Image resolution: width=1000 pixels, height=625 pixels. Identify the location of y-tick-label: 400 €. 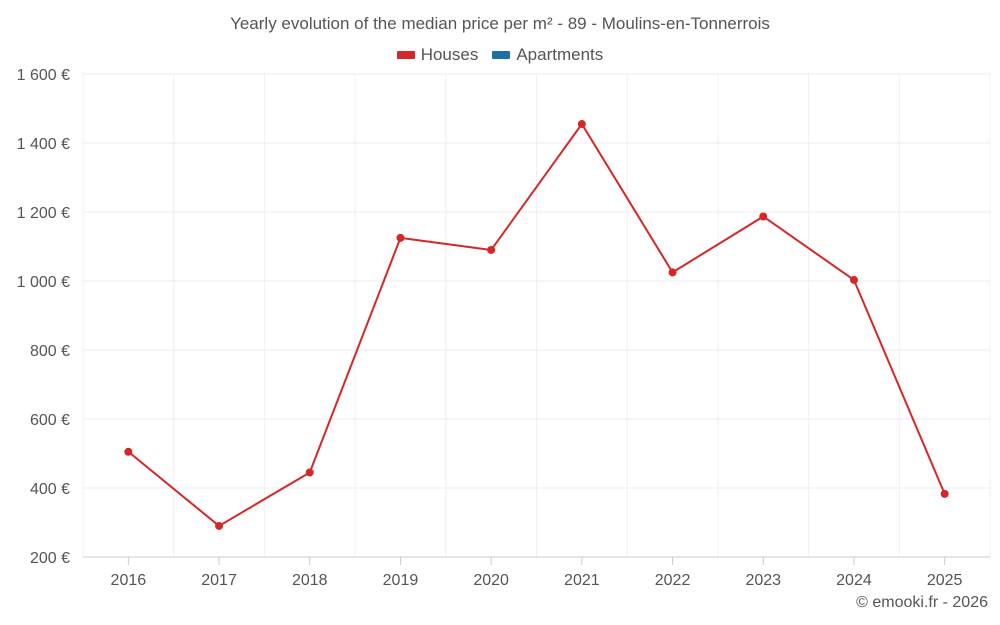
(50, 489).